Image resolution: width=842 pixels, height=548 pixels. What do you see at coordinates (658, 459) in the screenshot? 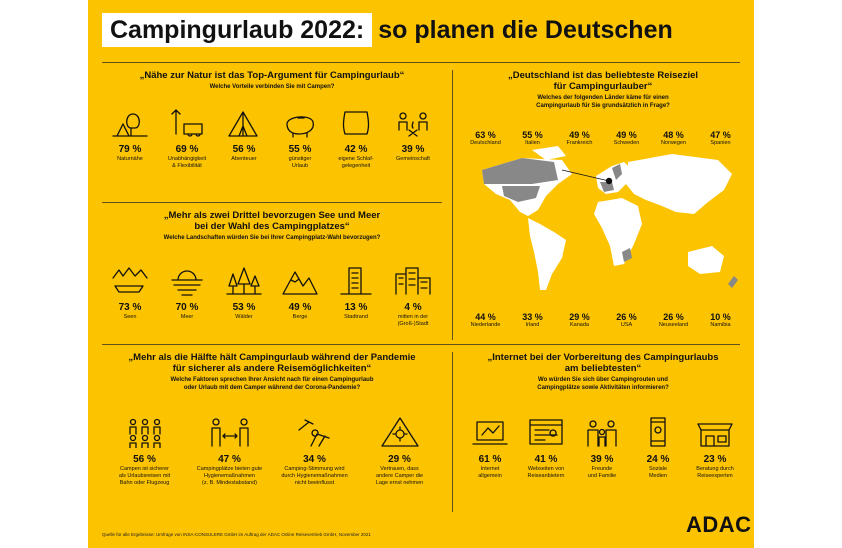
I see `stat-value: 24 %` at bounding box center [658, 459].